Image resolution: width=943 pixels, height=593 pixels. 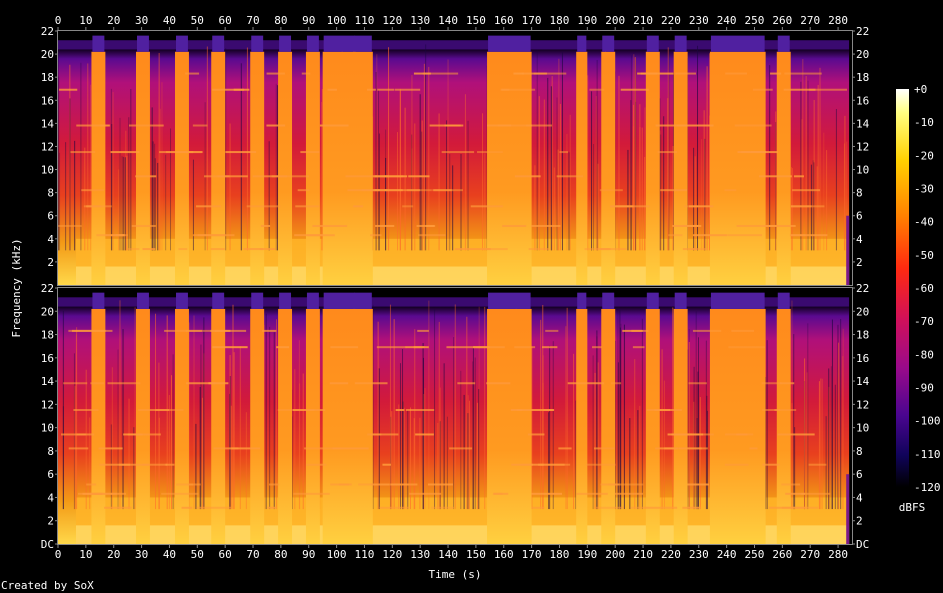 I want to click on x-tick-label-bottom: 140, so click(x=448, y=554).